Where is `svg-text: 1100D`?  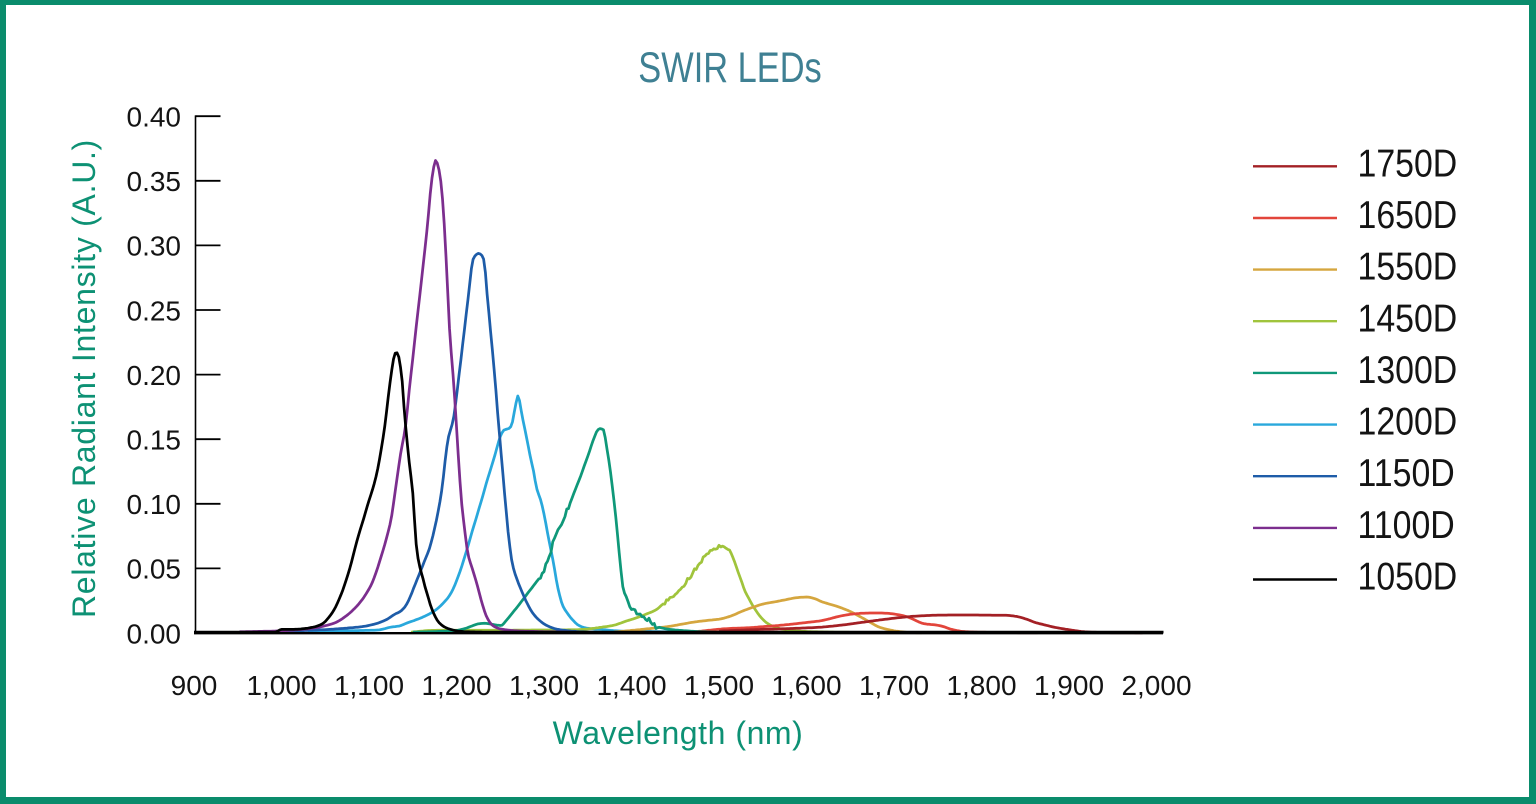
svg-text: 1100D is located at coordinates (1406, 525).